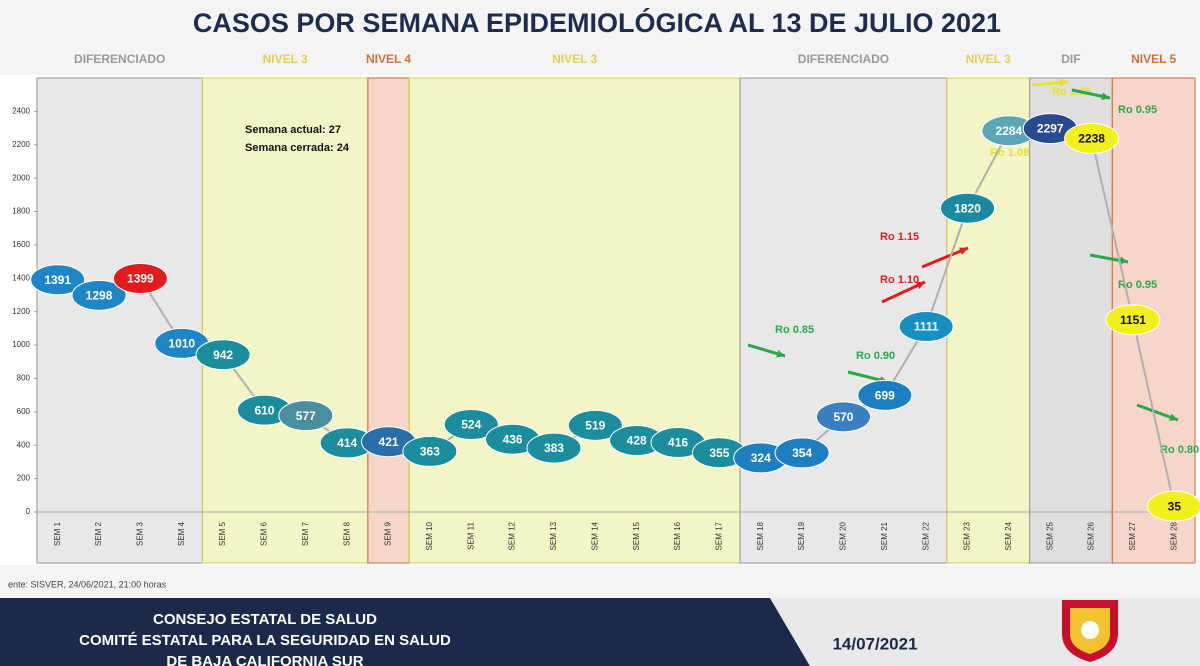  What do you see at coordinates (24, 478) in the screenshot?
I see `y-tick-label: 200` at bounding box center [24, 478].